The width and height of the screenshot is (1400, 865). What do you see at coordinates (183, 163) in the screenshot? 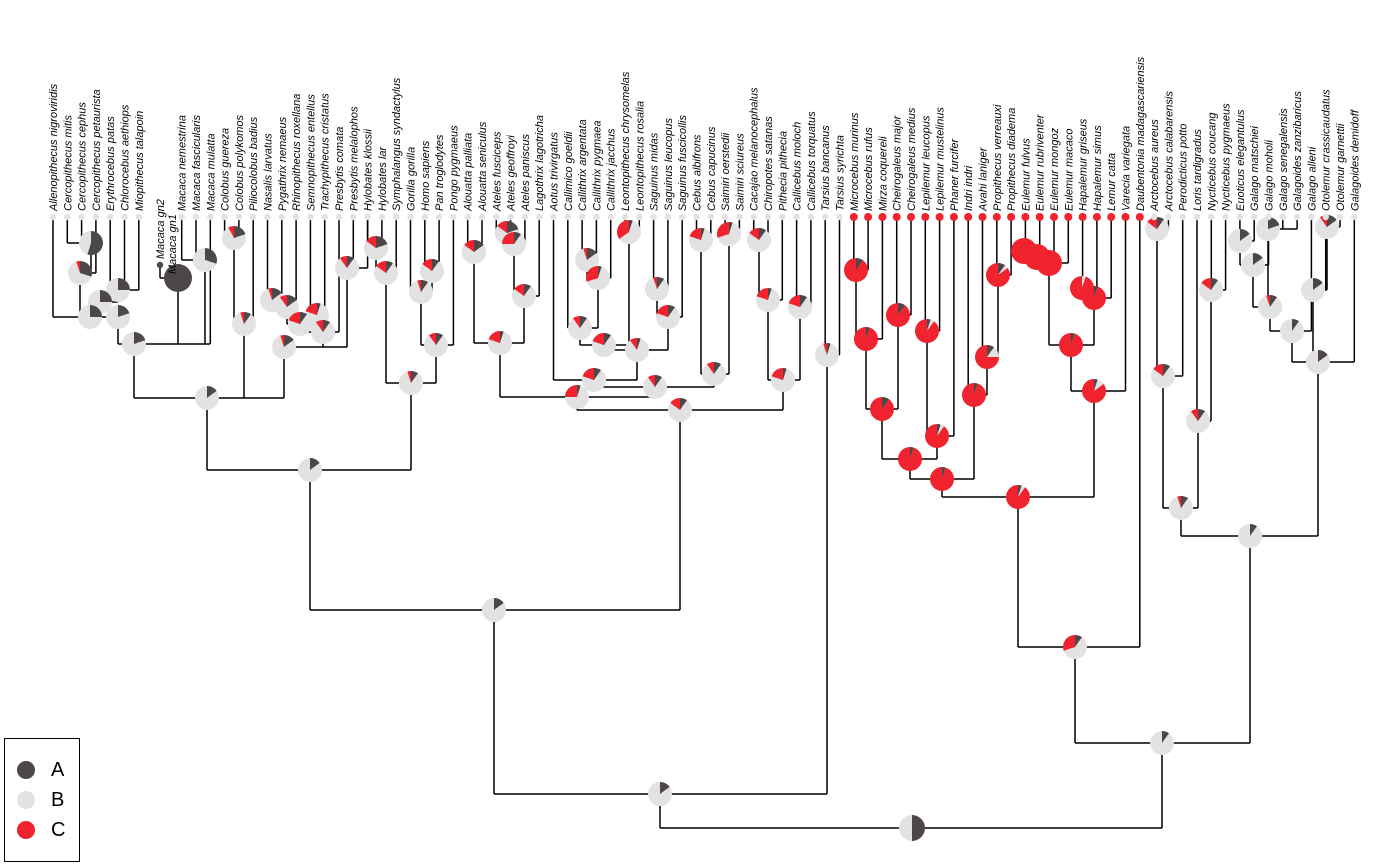
I see `tip-label: Macaca nemestrina` at bounding box center [183, 163].